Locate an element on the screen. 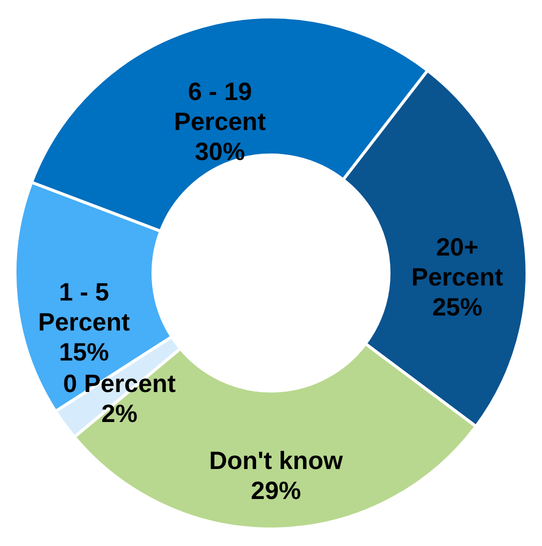 Image resolution: width=542 pixels, height=546 pixels. data-label: 30% is located at coordinates (219, 152).